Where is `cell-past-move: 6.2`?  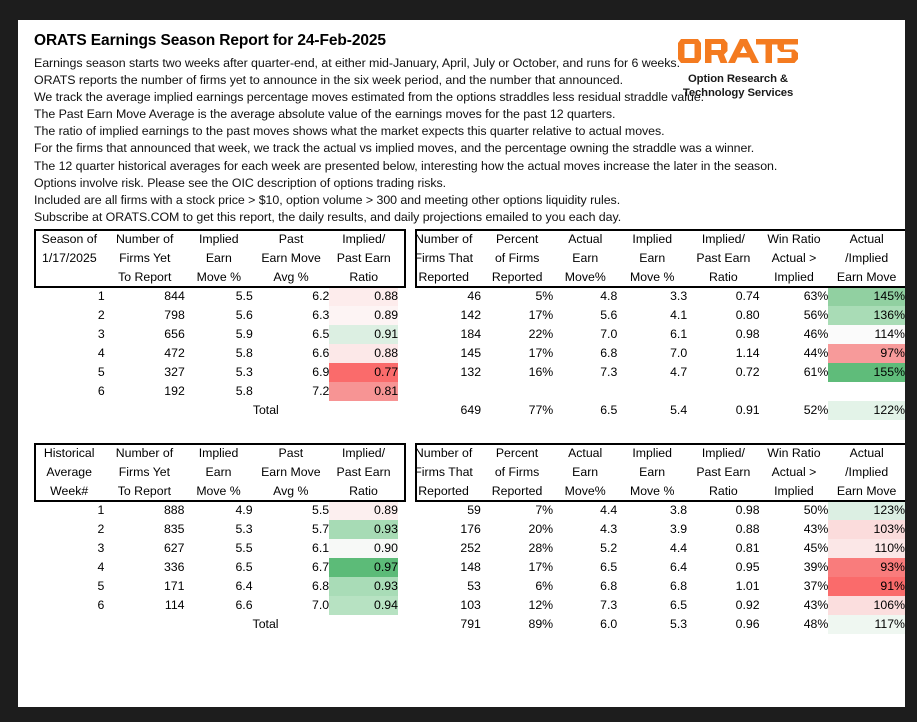 cell-past-move: 6.2 is located at coordinates (321, 296).